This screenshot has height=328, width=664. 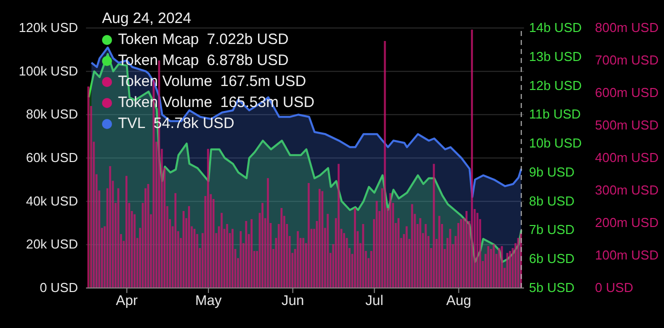 I want to click on y-tick-label: 20k USD, so click(x=52, y=244).